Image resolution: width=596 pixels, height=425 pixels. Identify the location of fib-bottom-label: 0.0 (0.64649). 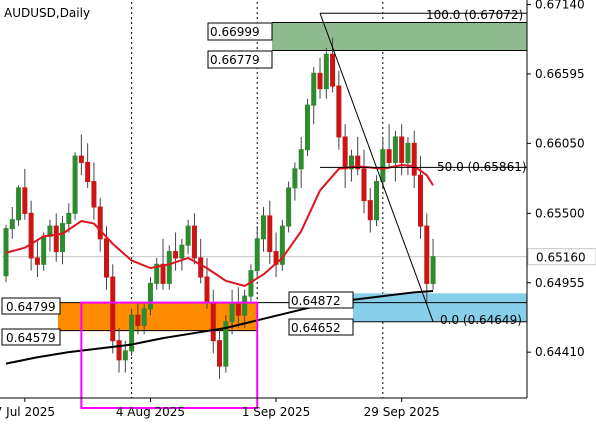
(481, 320).